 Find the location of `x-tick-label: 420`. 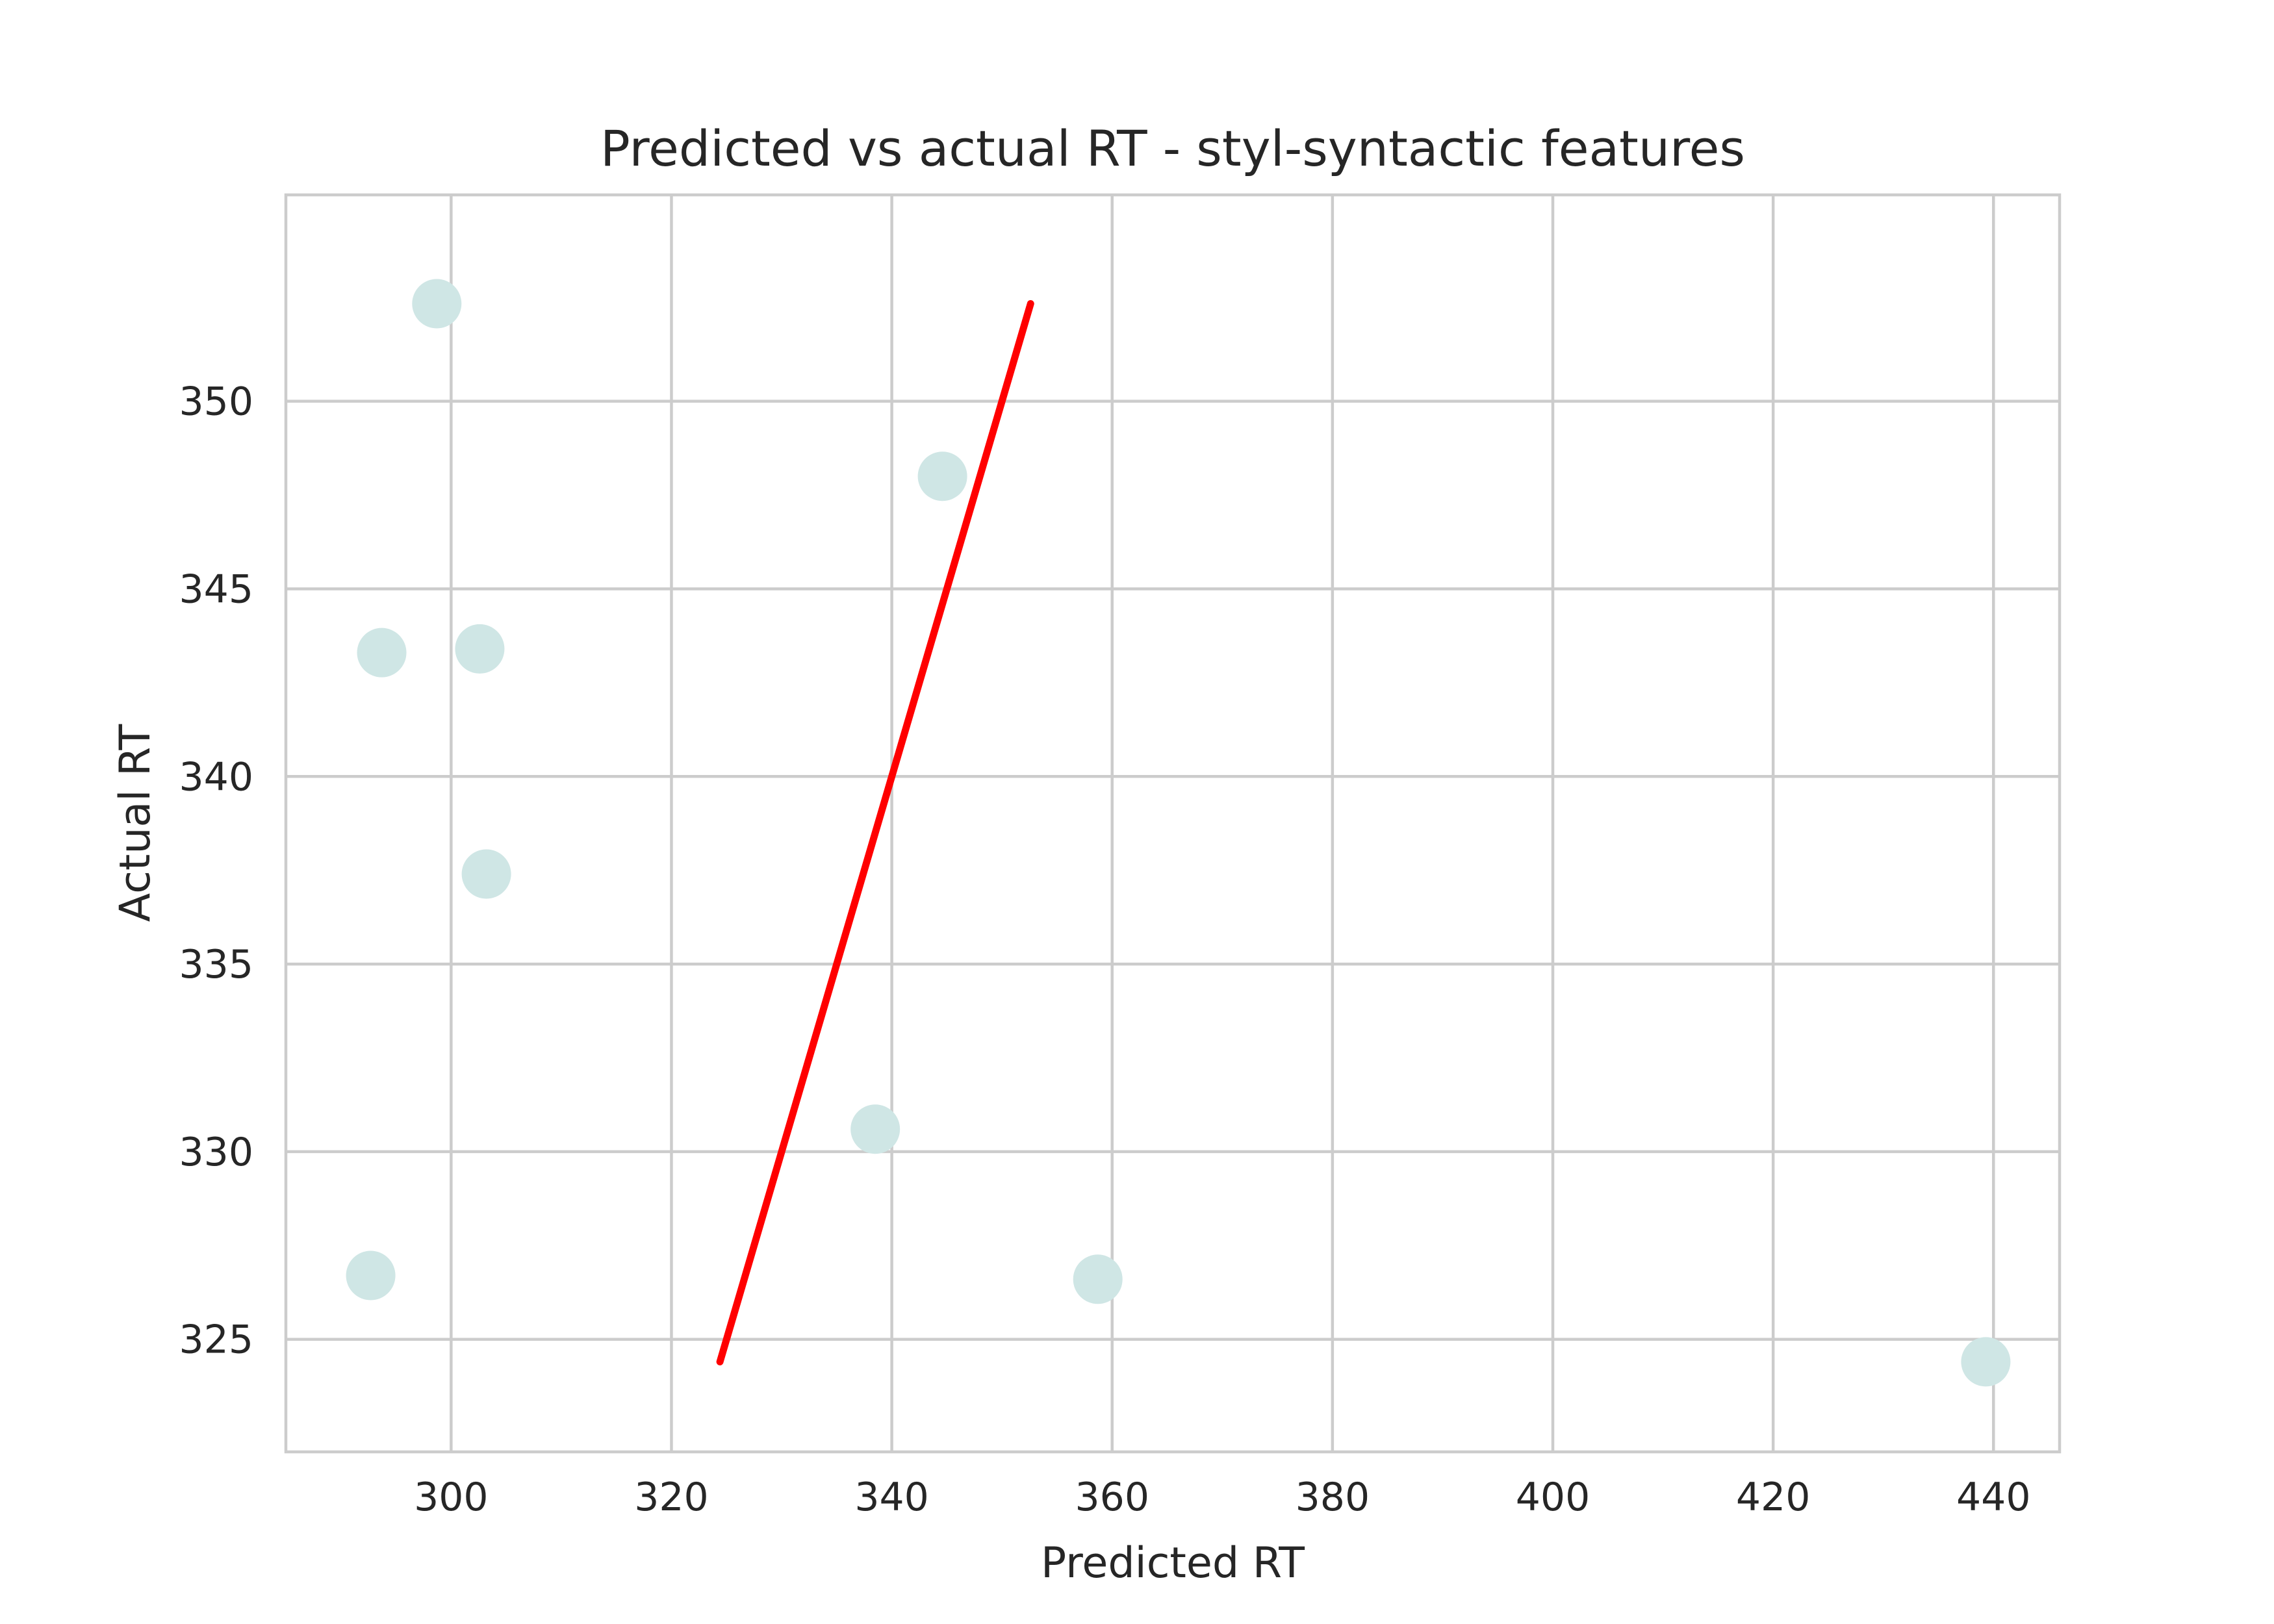

x-tick-label: 420 is located at coordinates (1773, 1497).